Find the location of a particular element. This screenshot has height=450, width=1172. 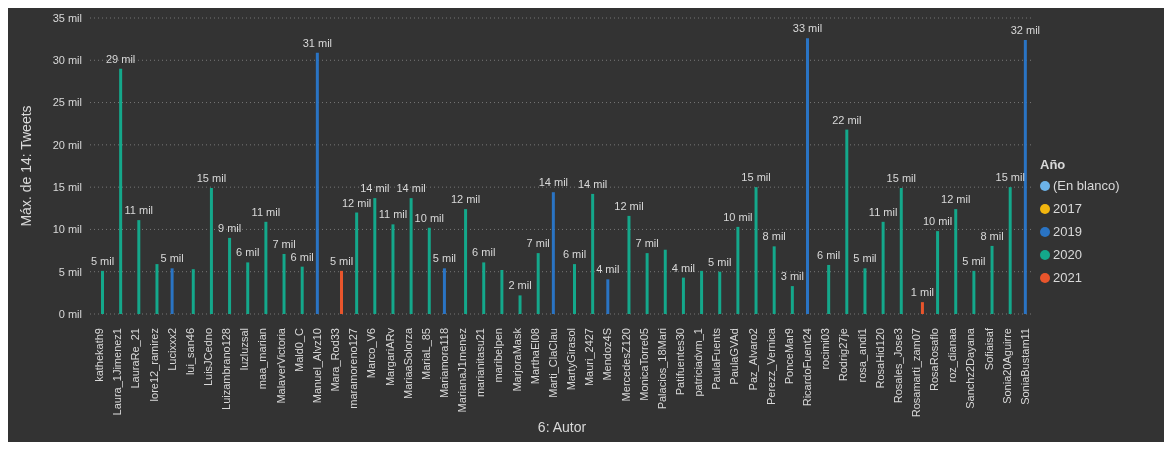

x-tick-label: rocimi03 is located at coordinates (825, 349).